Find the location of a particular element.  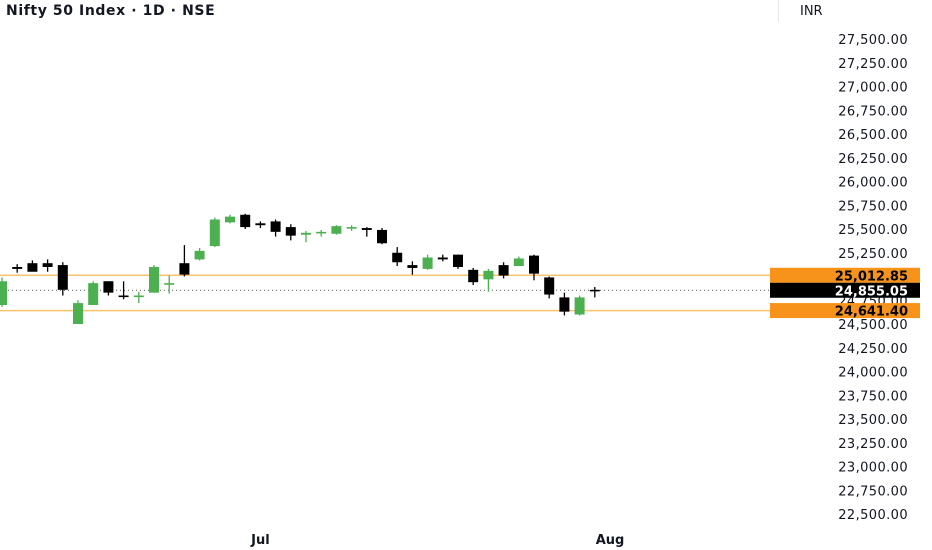

y-tick-label: 25,500.00 is located at coordinates (873, 230).